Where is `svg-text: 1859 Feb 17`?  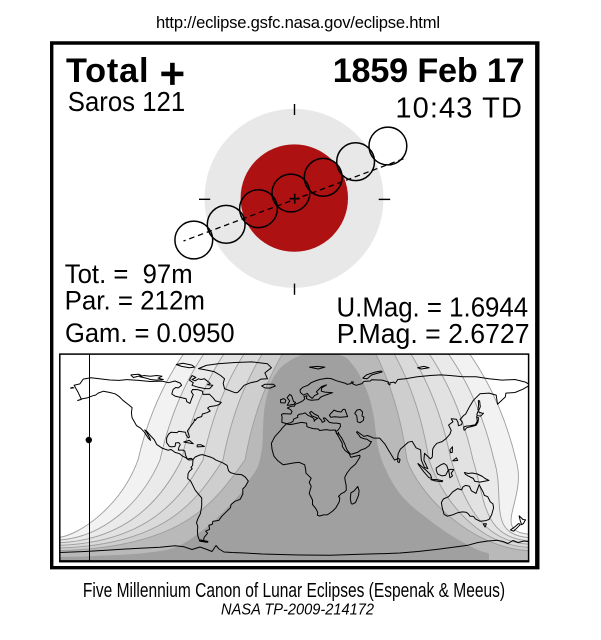 svg-text: 1859 Feb 17 is located at coordinates (429, 71).